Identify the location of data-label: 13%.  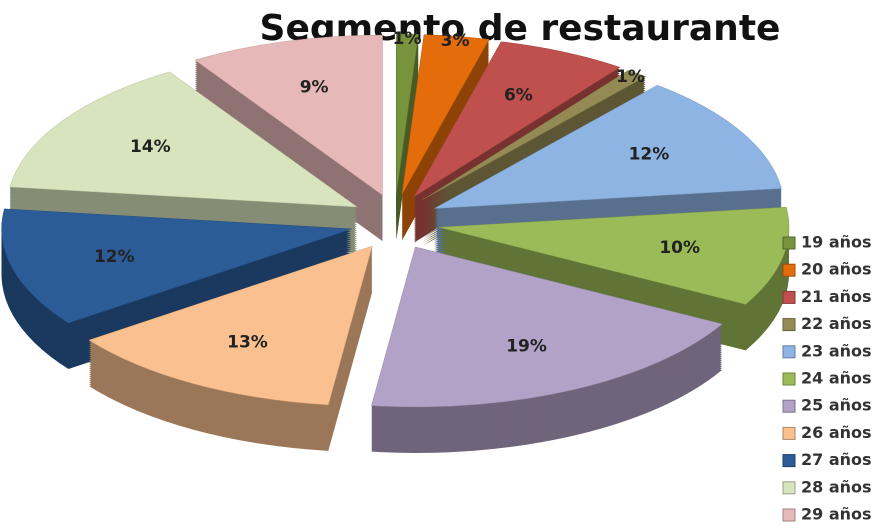
(247, 343).